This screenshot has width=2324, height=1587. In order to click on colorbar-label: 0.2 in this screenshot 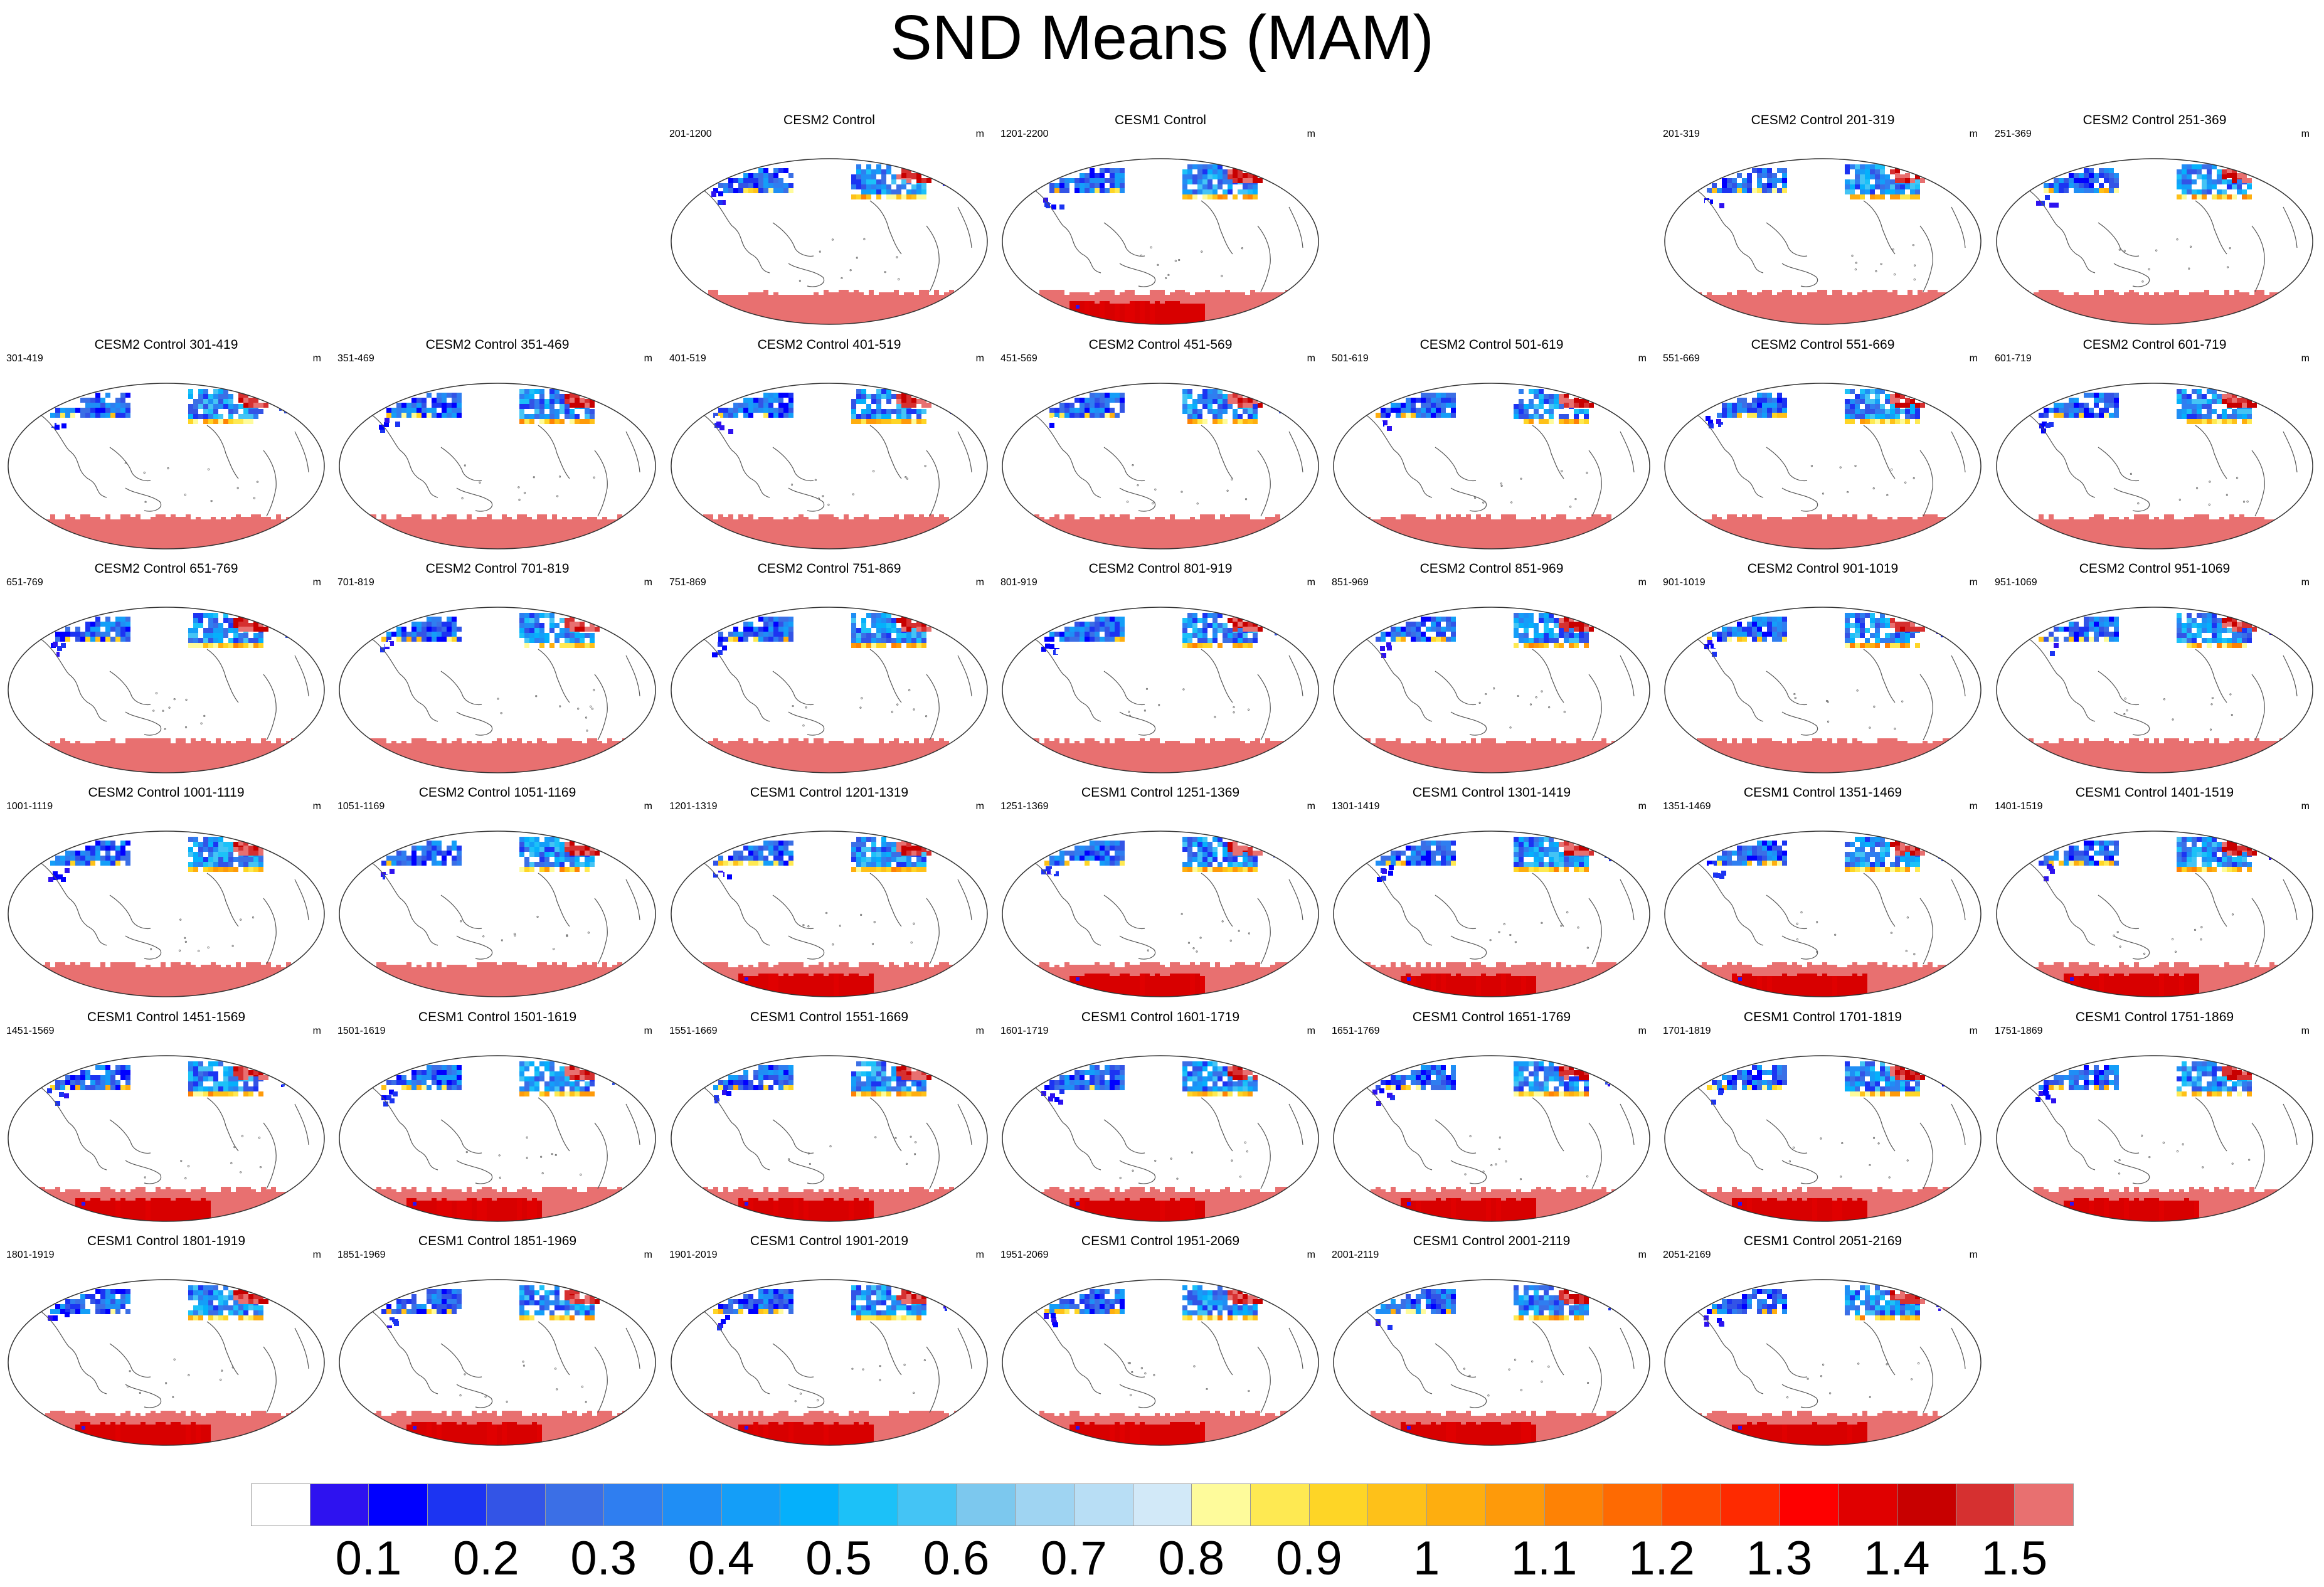, I will do `click(486, 1559)`.